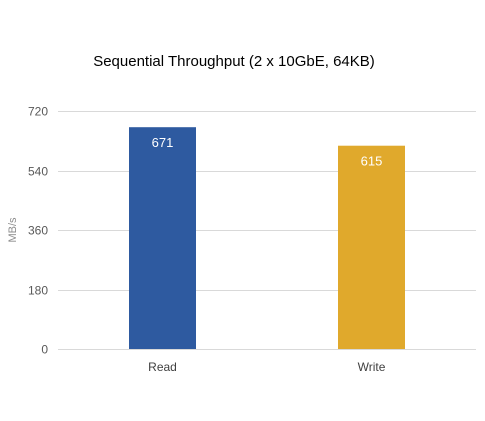 Image resolution: width=485 pixels, height=421 pixels. Describe the element at coordinates (38, 291) in the screenshot. I see `y-tick-label: 180` at that location.